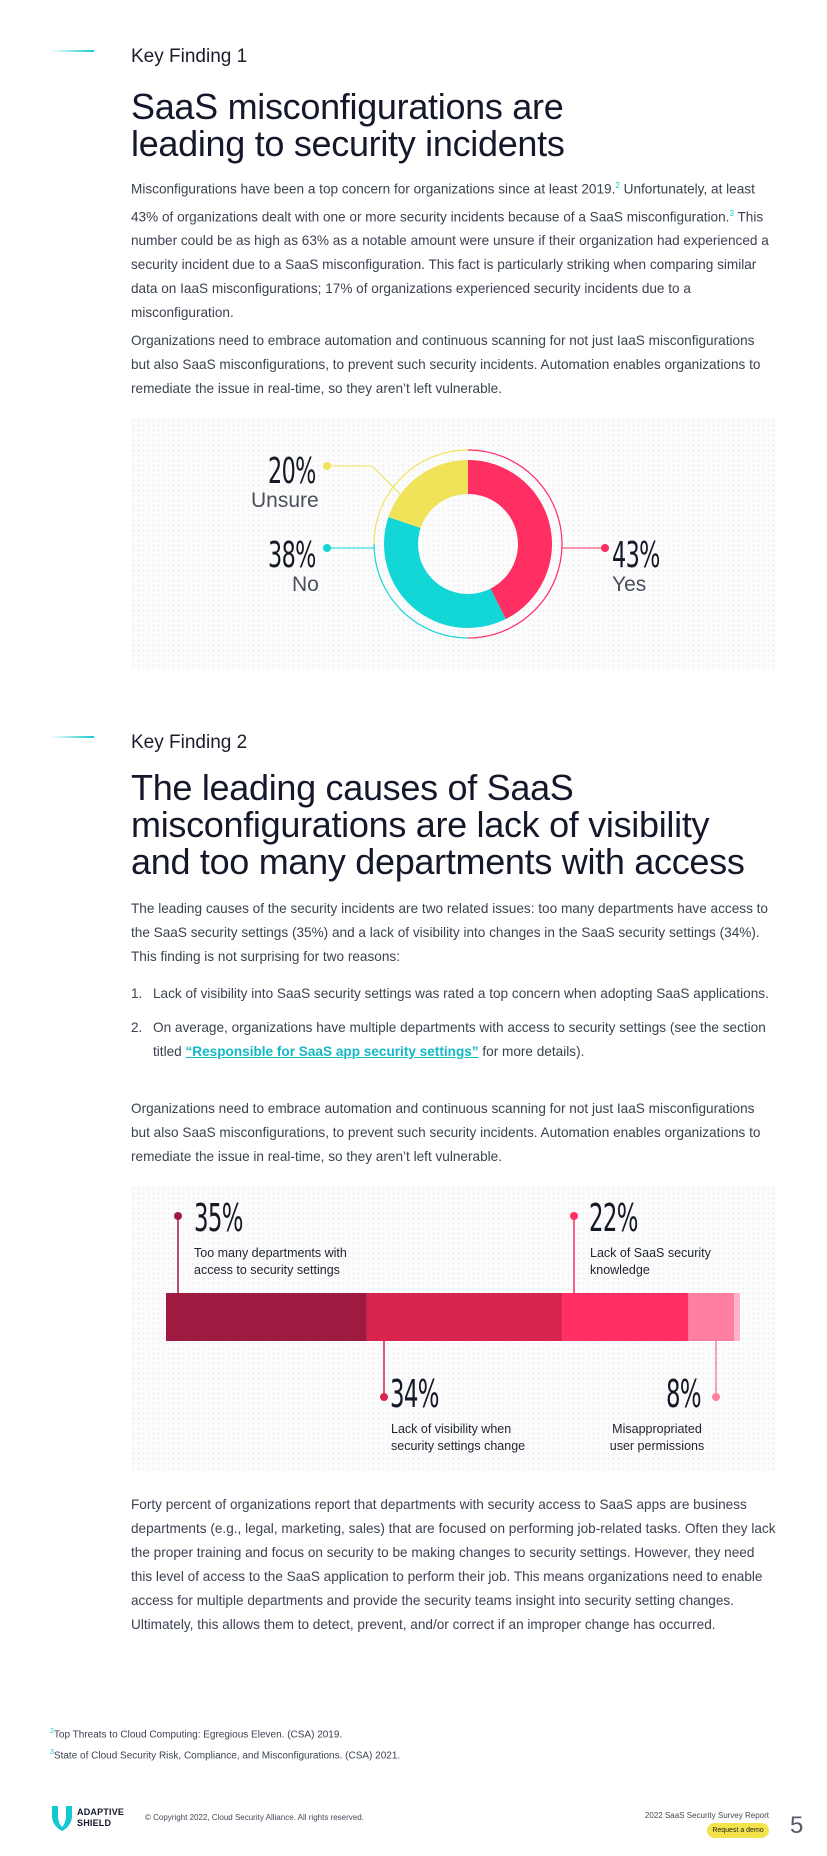 The width and height of the screenshot is (827, 1856). I want to click on footnote-marker: 3, so click(52, 1753).